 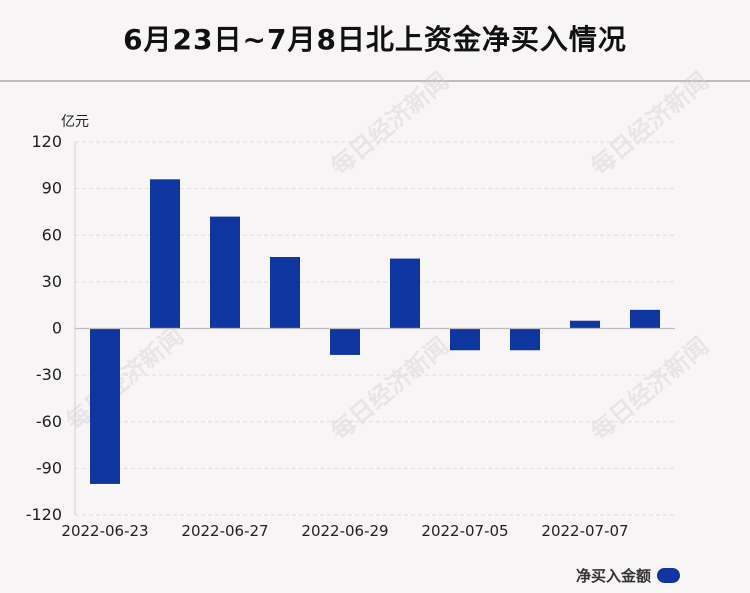 What do you see at coordinates (375, 39) in the screenshot?
I see `chart-title: 6月23日~7月8日北上资金净买入情况` at bounding box center [375, 39].